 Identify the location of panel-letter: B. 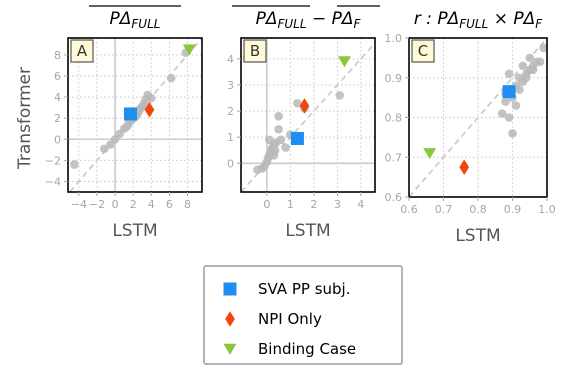
(255, 51).